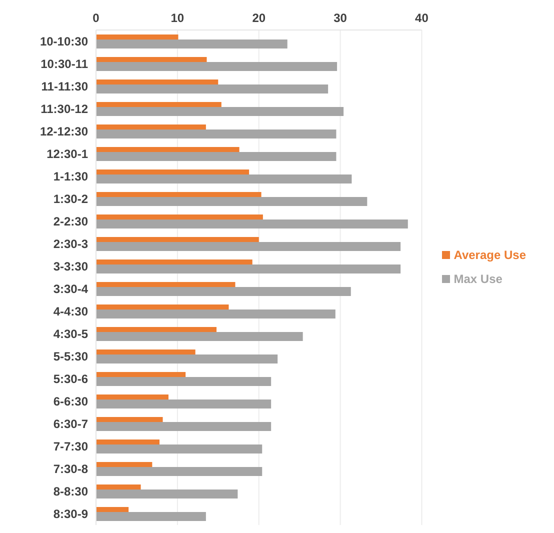 The image size is (554, 533). I want to click on y-tick-label: 11:30-12, so click(64, 109).